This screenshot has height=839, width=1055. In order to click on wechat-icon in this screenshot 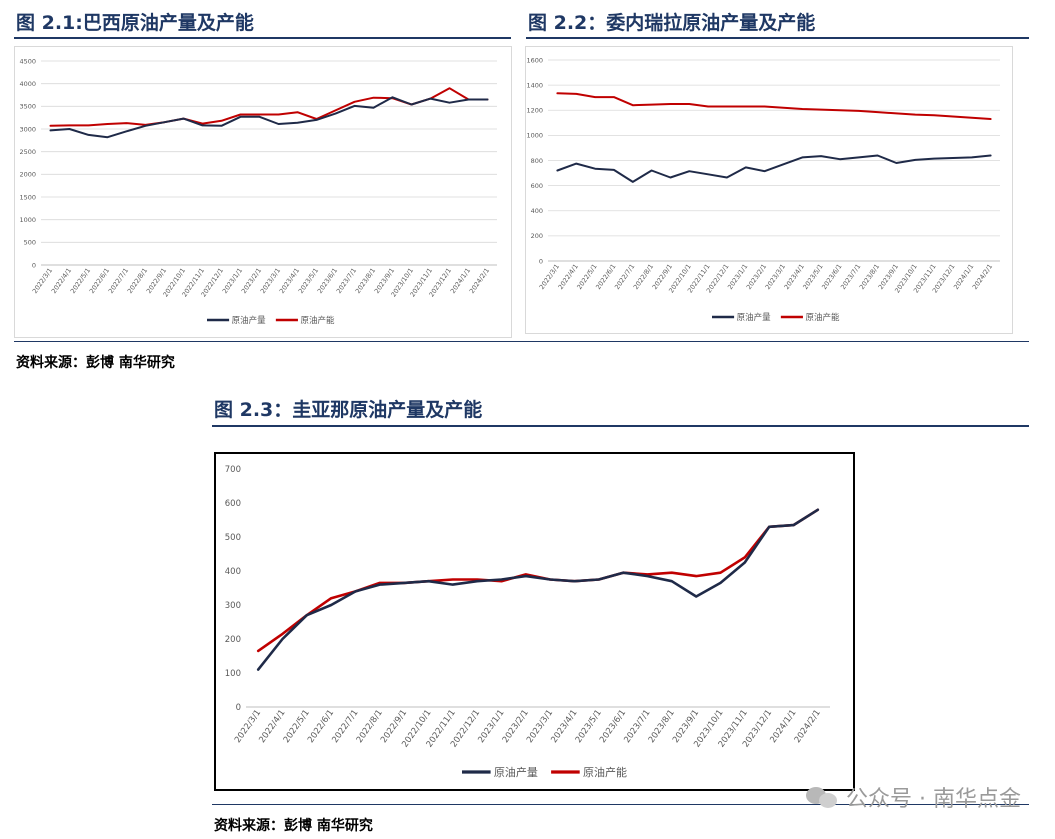, I will do `click(823, 797)`.